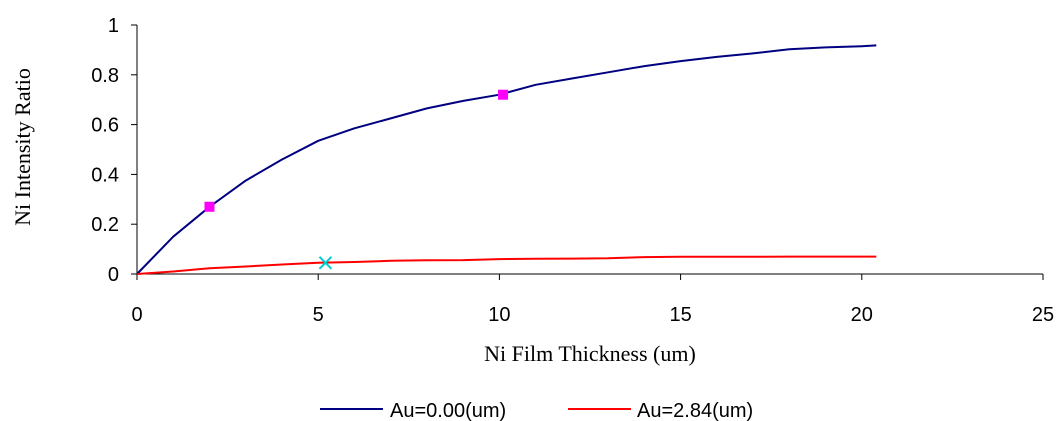 This screenshot has width=1061, height=421. I want to click on x-ticks: 0 5 10 15 20 25, so click(592, 300).